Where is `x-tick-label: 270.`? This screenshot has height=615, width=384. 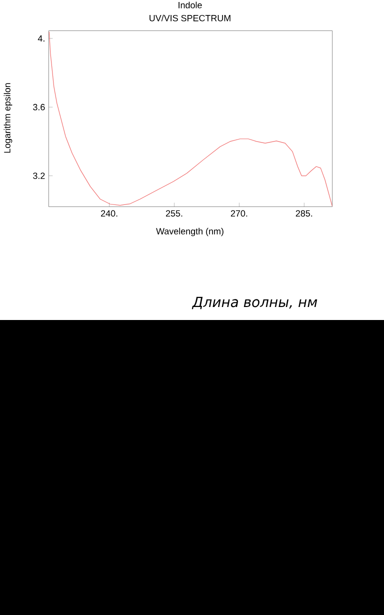
x-tick-label: 270. is located at coordinates (239, 213).